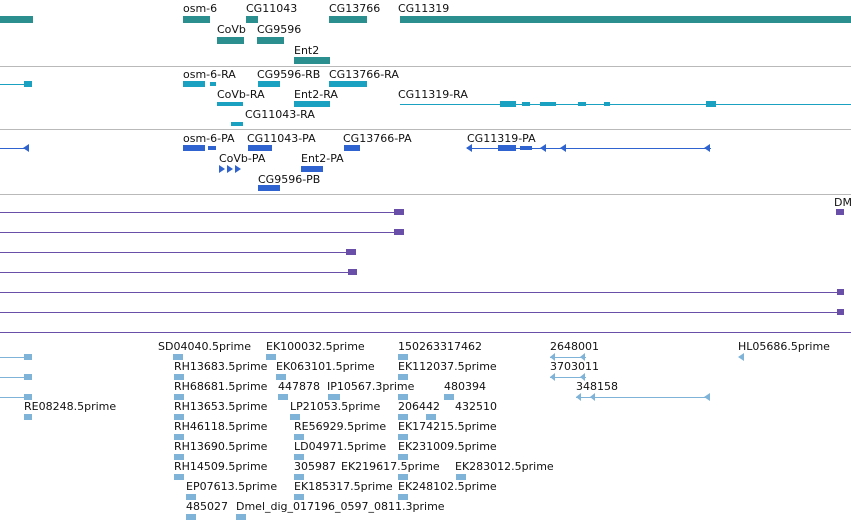 This screenshot has height=522, width=851. Describe the element at coordinates (221, 366) in the screenshot. I see `est-label: RH13683.5prime` at that location.